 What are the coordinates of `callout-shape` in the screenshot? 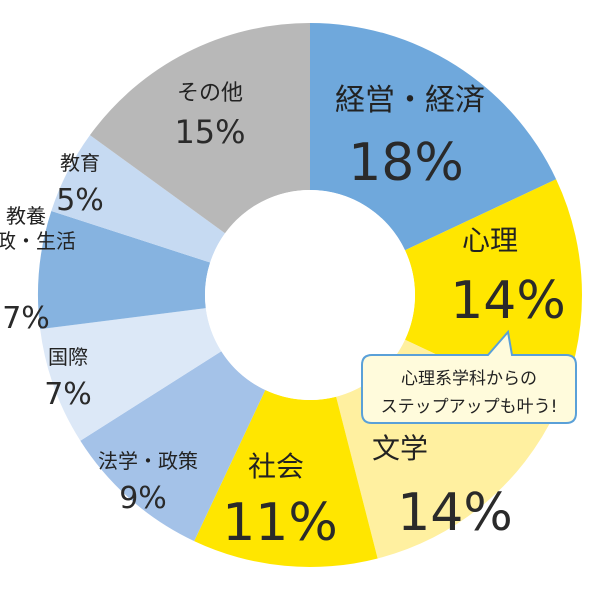 It's located at (469, 376).